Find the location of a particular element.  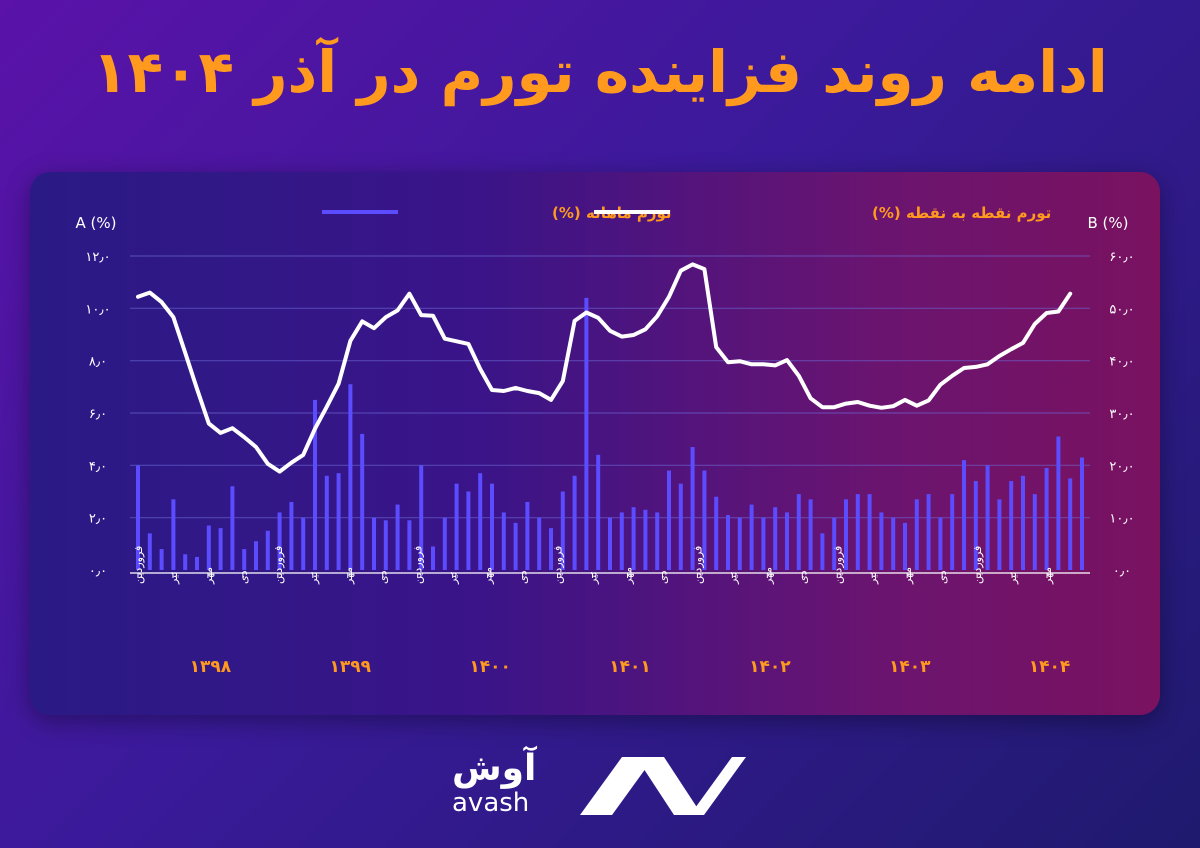

right-tick-label: ۱۰٫۰ is located at coordinates (1121, 519).